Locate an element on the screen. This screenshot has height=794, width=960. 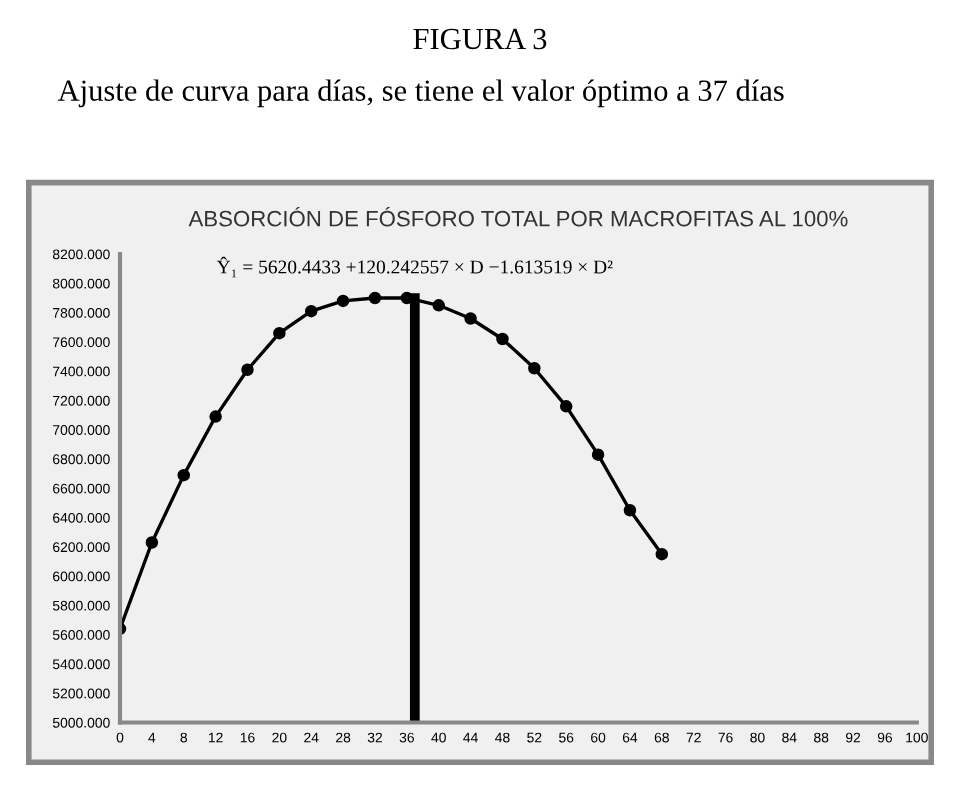
text: FIGURA 3 is located at coordinates (480, 39).